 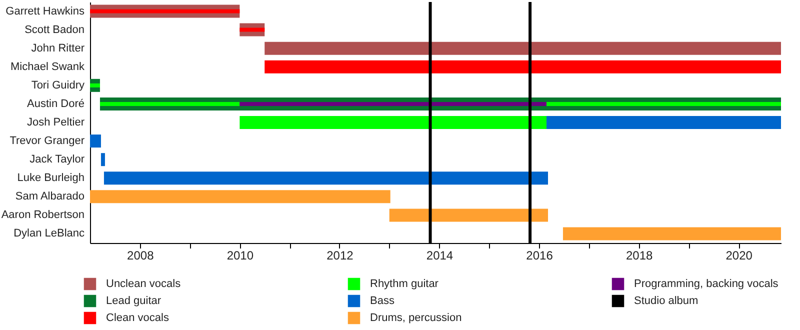 What do you see at coordinates (144, 284) in the screenshot?
I see `legend-label: Unclean vocals` at bounding box center [144, 284].